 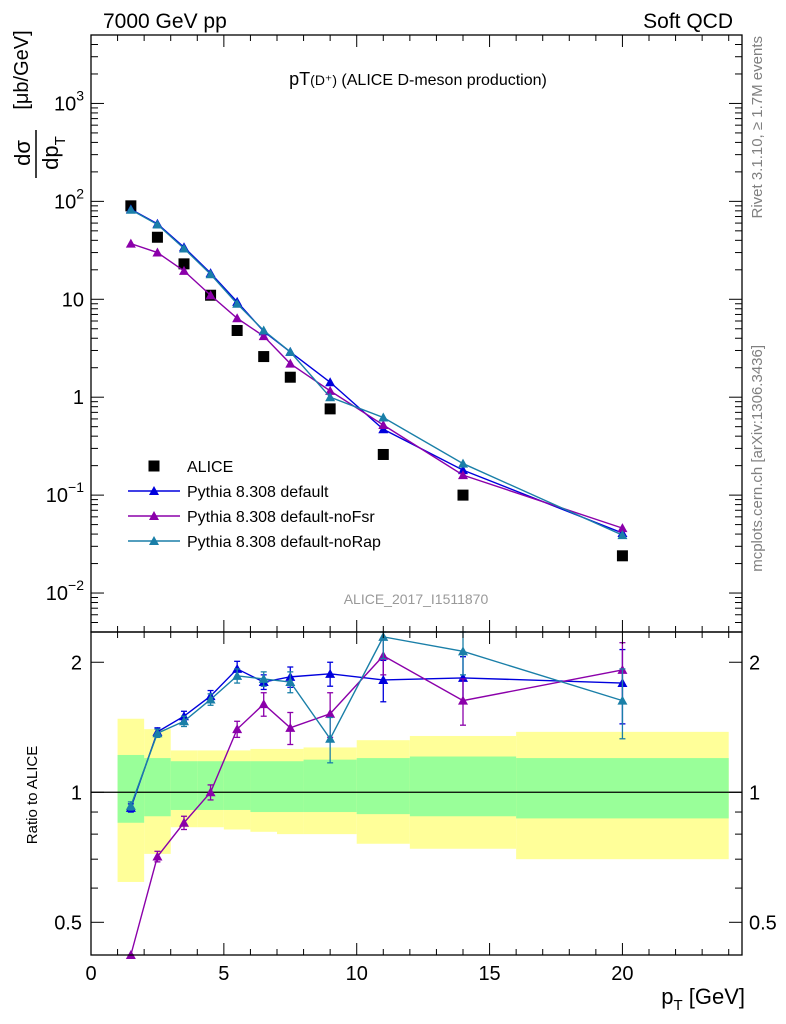 What do you see at coordinates (32, 795) in the screenshot?
I see `ratio-ylabel: Ratio to ALICE` at bounding box center [32, 795].